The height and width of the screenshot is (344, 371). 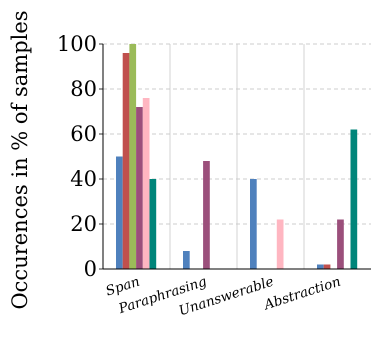 I want to click on y-tick-label: 40, so click(x=83, y=179).